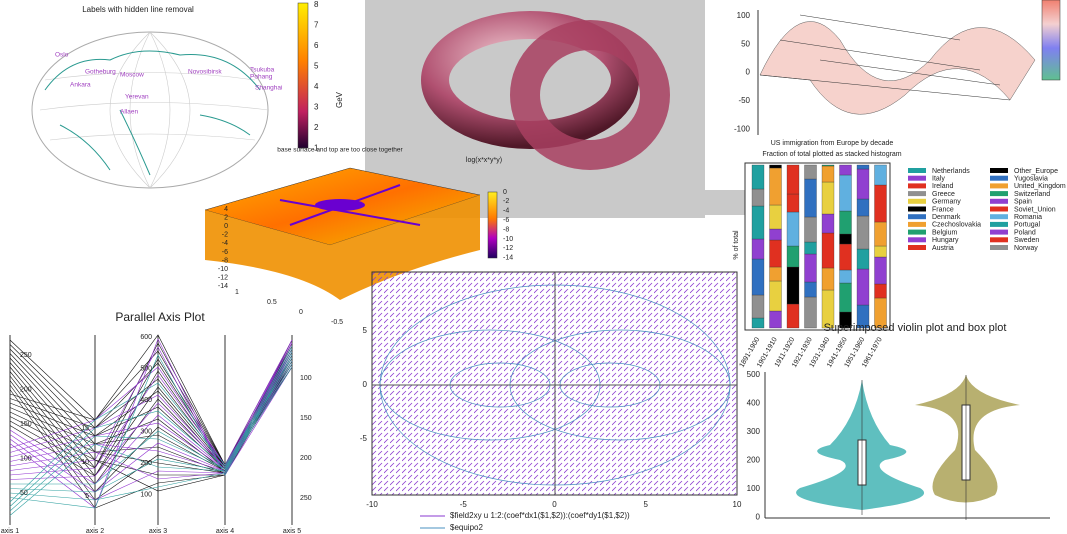 The width and height of the screenshot is (1067, 534). I want to click on title: Superimposed violin plot and box plot, so click(915, 328).